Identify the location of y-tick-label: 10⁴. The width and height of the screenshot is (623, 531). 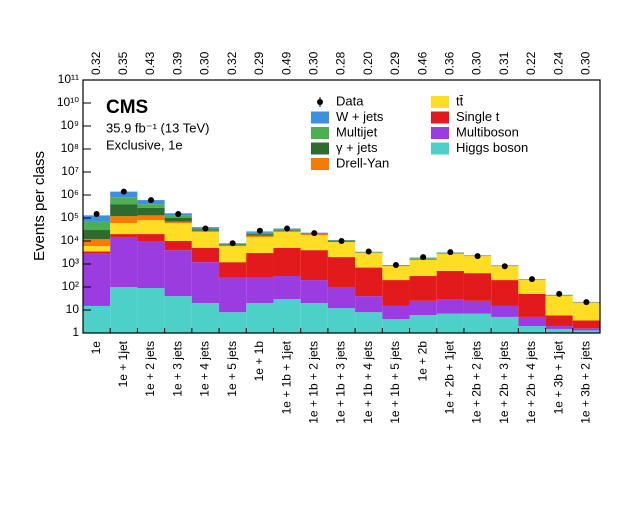
(69, 240).